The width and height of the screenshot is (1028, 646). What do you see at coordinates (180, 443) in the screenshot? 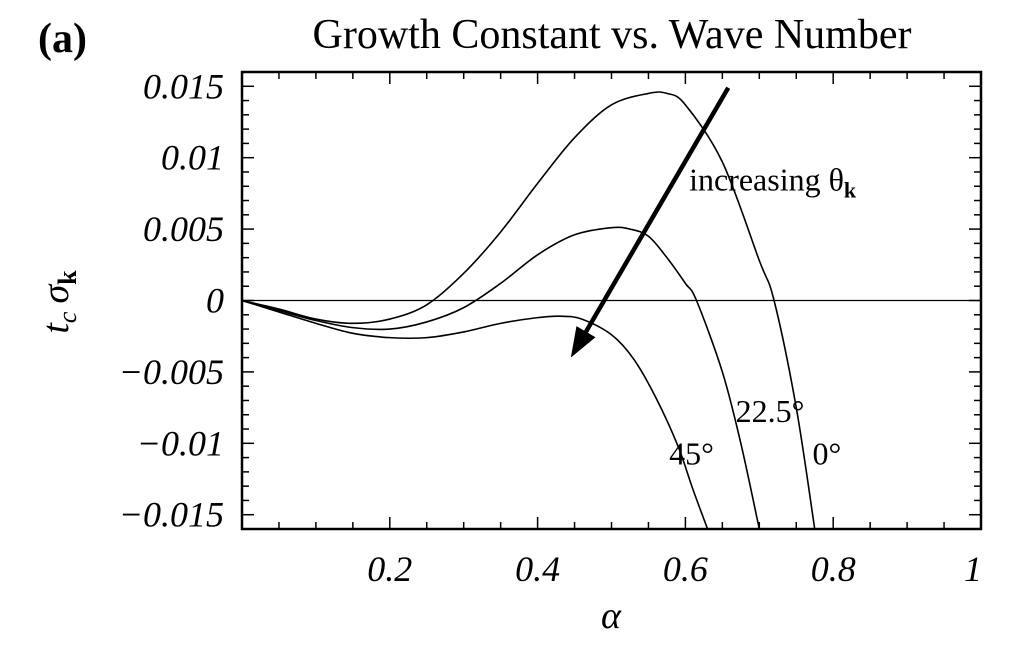
I see `y-tick-label: −0.01` at bounding box center [180, 443].